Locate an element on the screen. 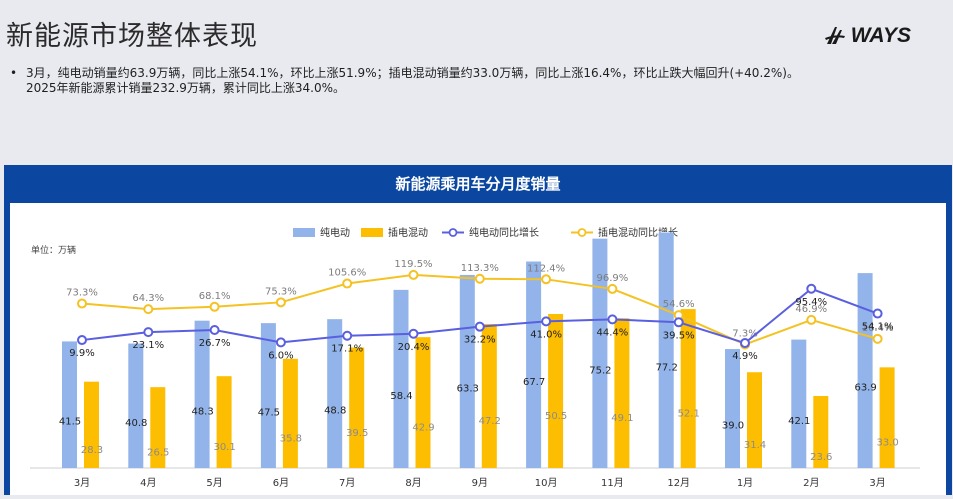  phev-growth-label-4: 105.6% is located at coordinates (347, 273).